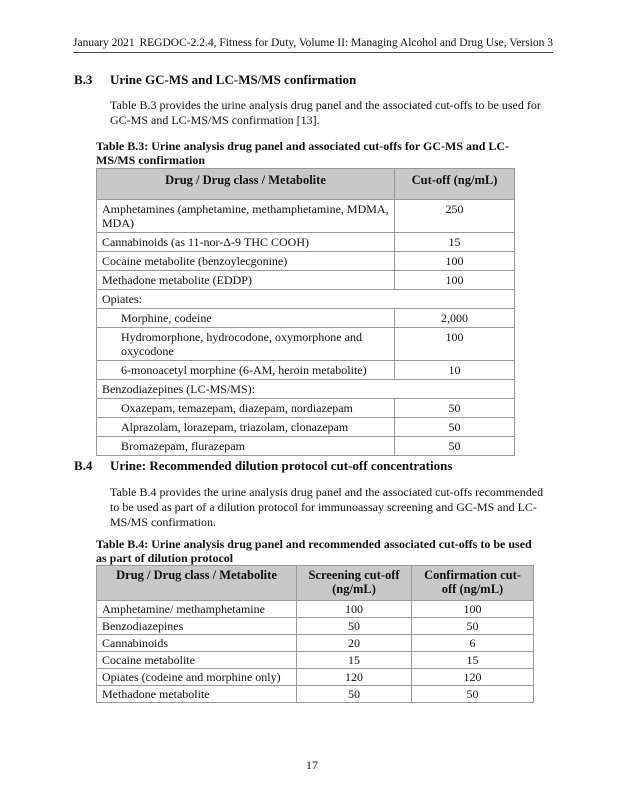 Image resolution: width=624 pixels, height=807 pixels. Describe the element at coordinates (245, 280) in the screenshot. I see `drug-cell: Methadone metabolite (EDDP)` at that location.